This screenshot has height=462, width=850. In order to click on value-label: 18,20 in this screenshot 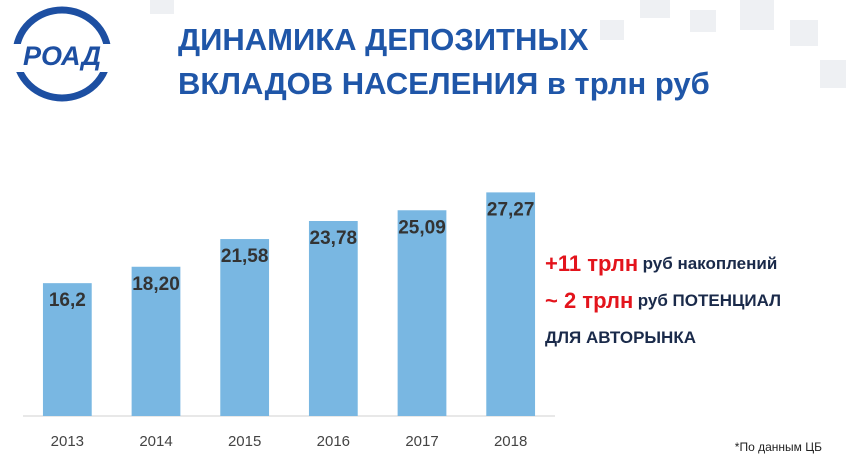, I will do `click(156, 284)`.